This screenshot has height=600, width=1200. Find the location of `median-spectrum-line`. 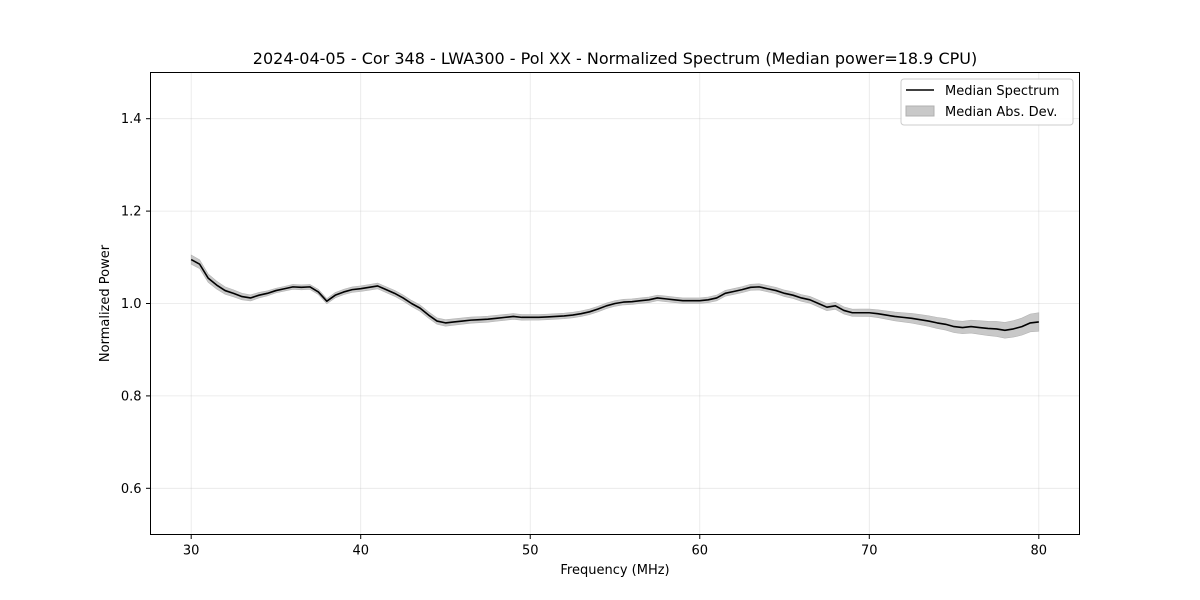

median-spectrum-line is located at coordinates (614, 295).